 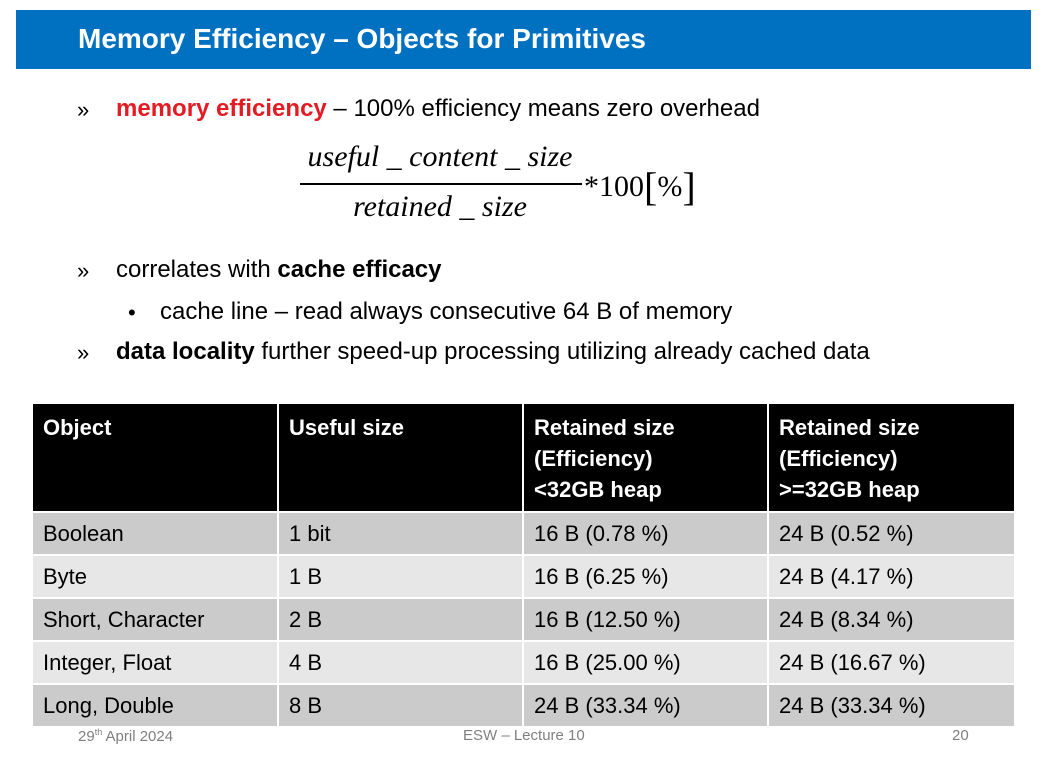 What do you see at coordinates (138, 736) in the screenshot?
I see `footer-date-rest: April 2024` at bounding box center [138, 736].